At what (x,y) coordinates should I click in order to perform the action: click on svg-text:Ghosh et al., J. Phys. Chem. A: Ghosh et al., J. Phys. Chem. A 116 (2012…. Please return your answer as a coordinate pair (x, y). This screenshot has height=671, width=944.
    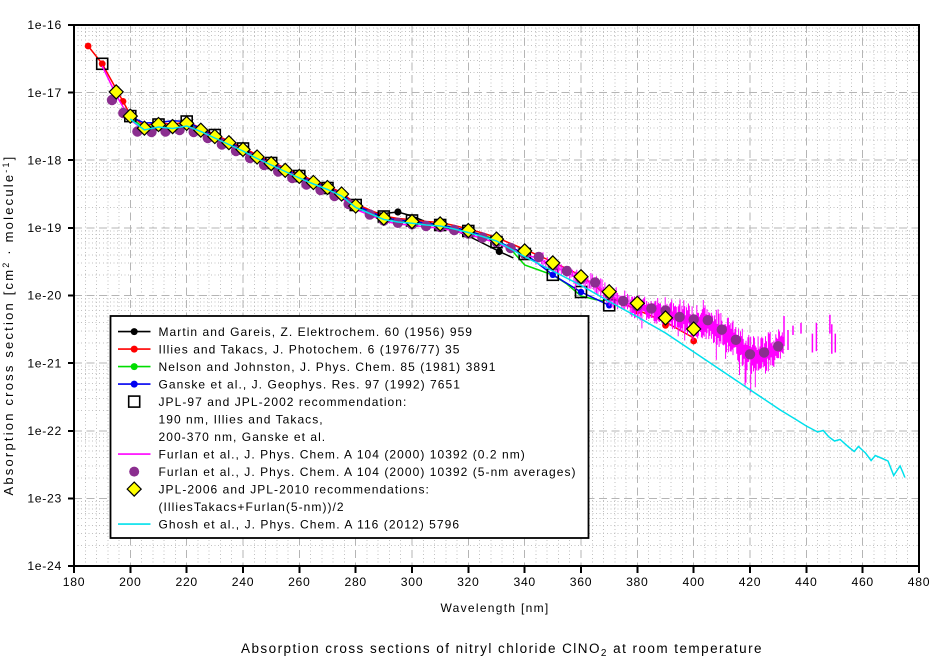
    Looking at the image, I should click on (310, 524).